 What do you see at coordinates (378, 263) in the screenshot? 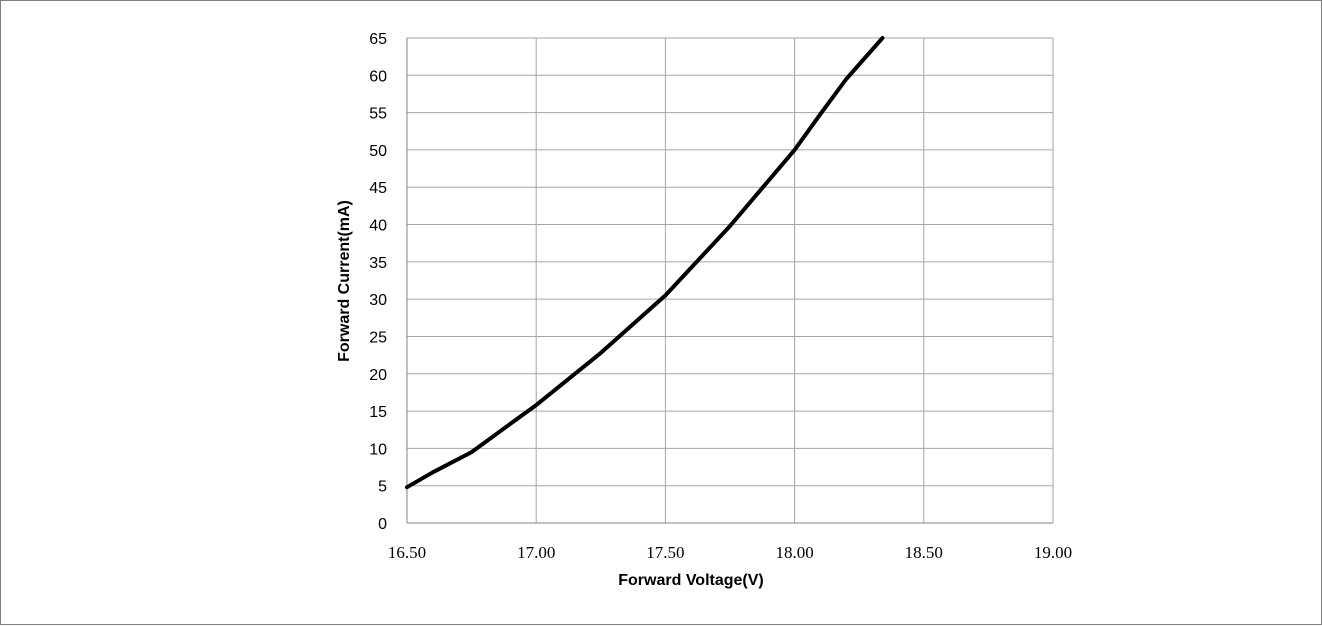
I see `y-tick-label: 35` at bounding box center [378, 263].